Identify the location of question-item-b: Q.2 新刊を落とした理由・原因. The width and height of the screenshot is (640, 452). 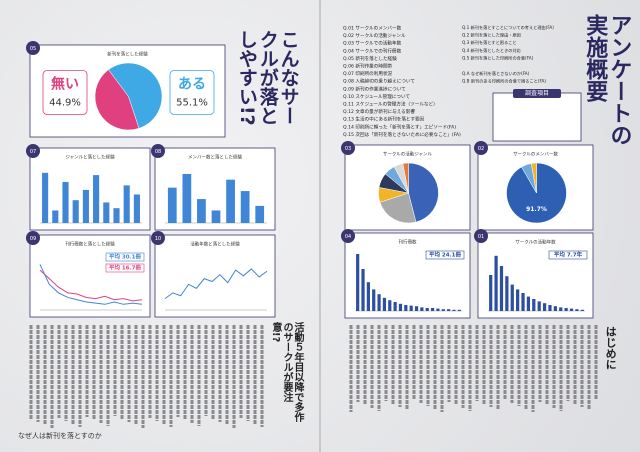
(491, 35).